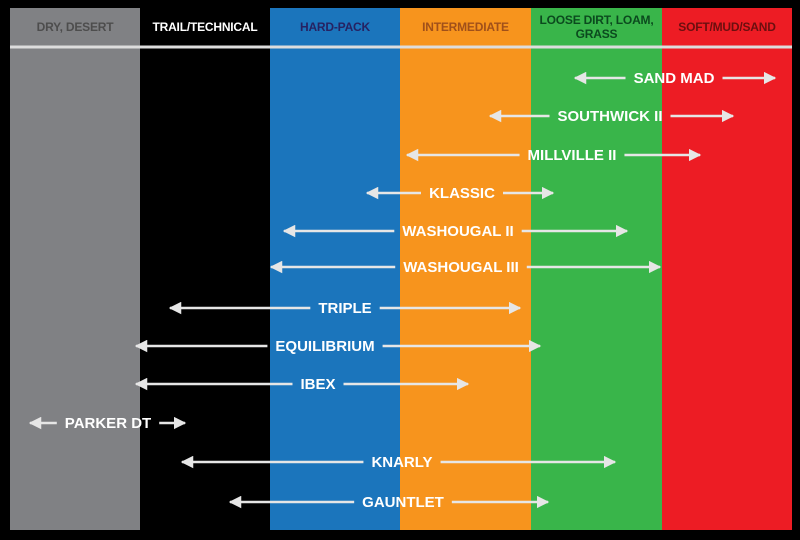 The height and width of the screenshot is (540, 800). I want to click on tire-range: GAUNTLET, so click(389, 502).